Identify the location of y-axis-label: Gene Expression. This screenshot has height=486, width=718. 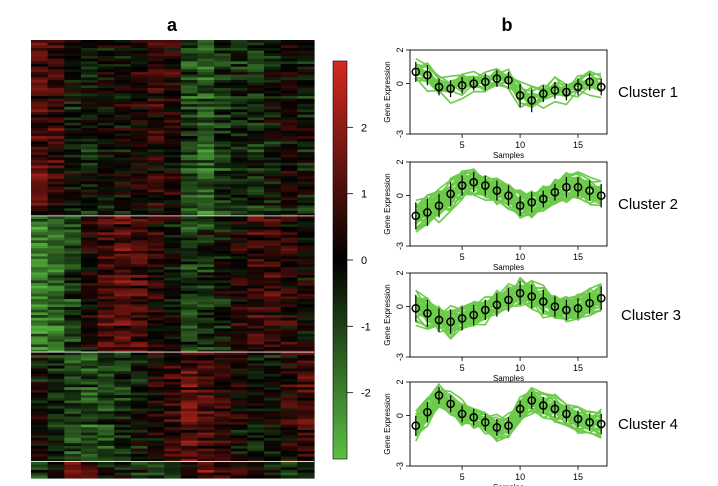
(387, 203).